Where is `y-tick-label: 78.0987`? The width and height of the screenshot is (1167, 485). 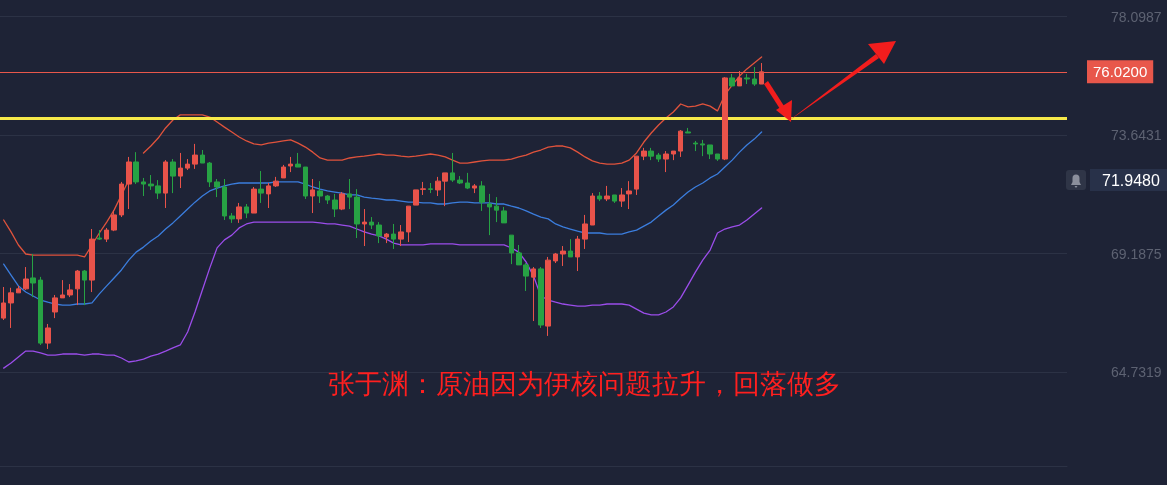 y-tick-label: 78.0987 is located at coordinates (1136, 16).